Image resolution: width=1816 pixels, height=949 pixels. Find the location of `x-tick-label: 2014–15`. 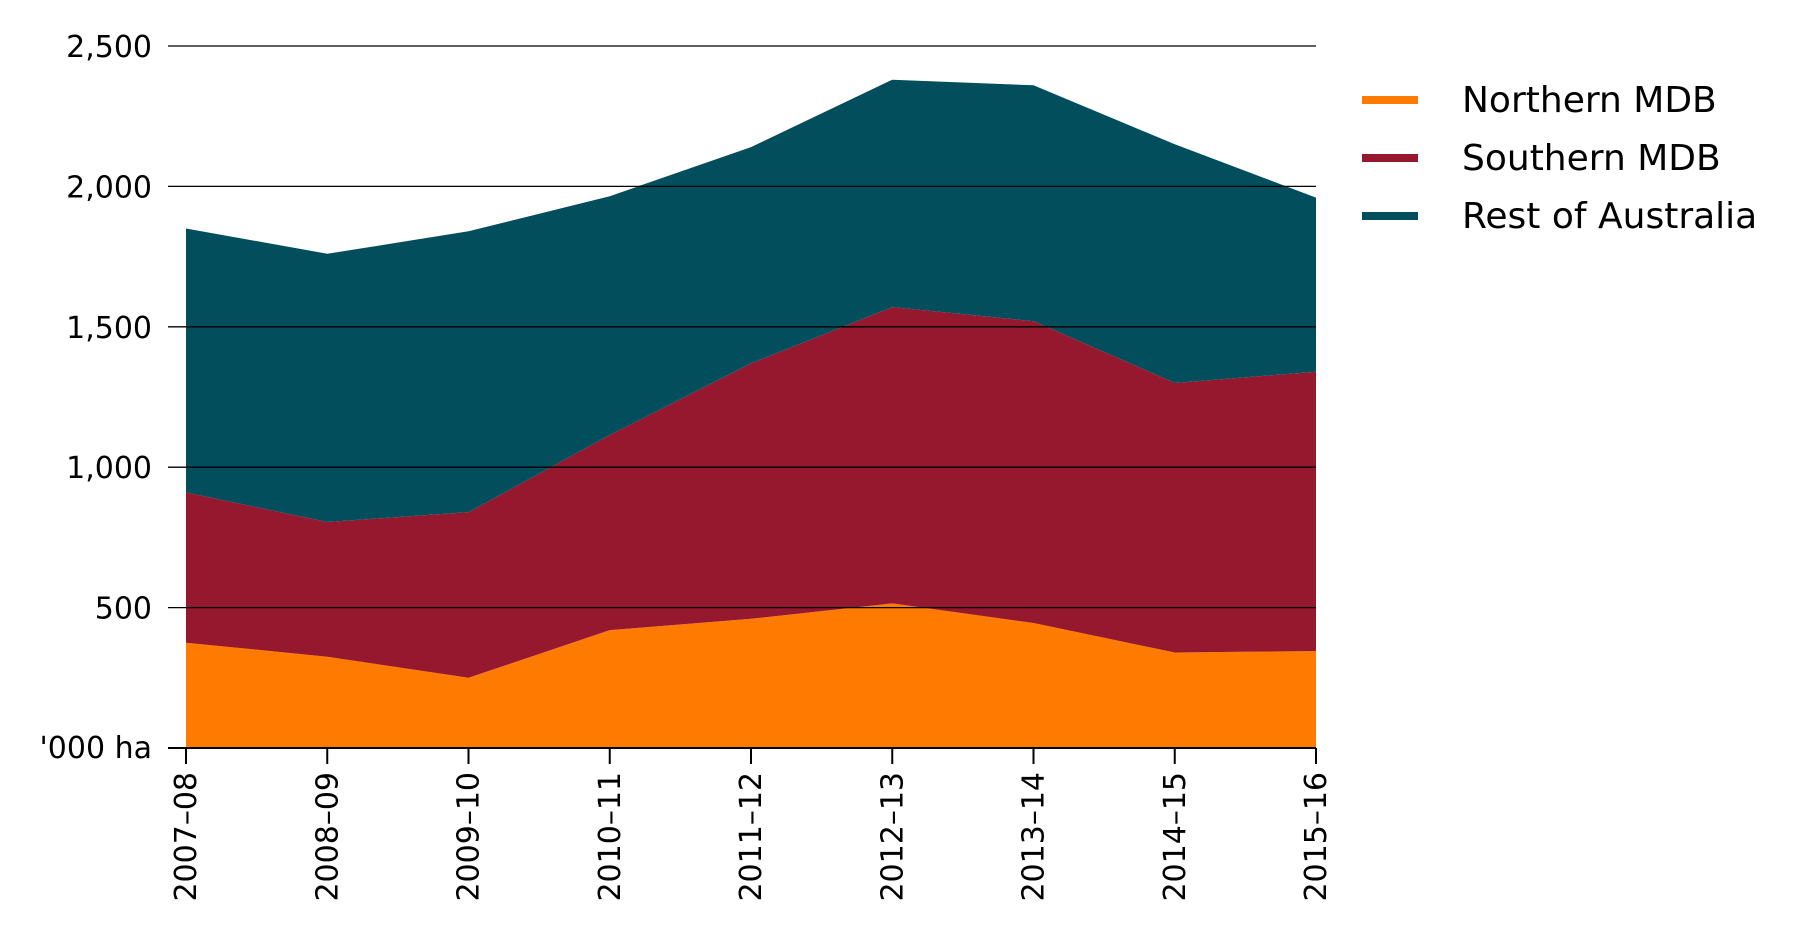

x-tick-label: 2014–15 is located at coordinates (1175, 837).